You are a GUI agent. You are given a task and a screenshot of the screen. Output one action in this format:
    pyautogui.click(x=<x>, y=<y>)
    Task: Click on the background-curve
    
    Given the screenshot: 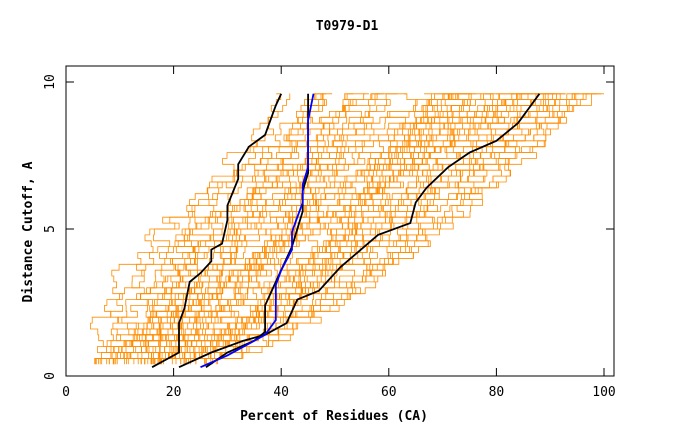 What is the action you would take?
    pyautogui.click(x=280, y=229)
    